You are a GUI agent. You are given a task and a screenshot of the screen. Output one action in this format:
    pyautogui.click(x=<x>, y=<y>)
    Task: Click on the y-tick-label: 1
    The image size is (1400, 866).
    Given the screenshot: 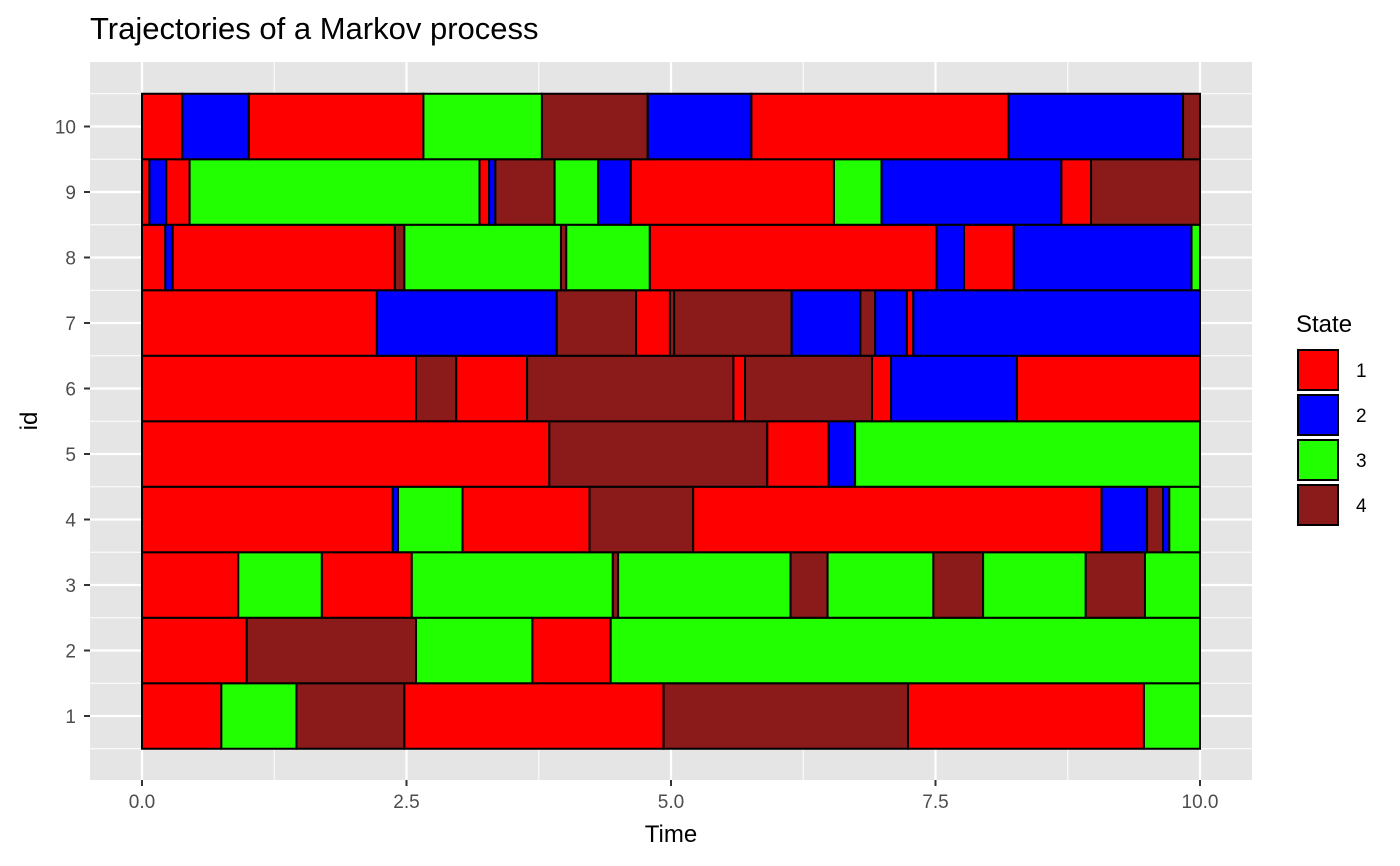 What is the action you would take?
    pyautogui.click(x=70, y=717)
    